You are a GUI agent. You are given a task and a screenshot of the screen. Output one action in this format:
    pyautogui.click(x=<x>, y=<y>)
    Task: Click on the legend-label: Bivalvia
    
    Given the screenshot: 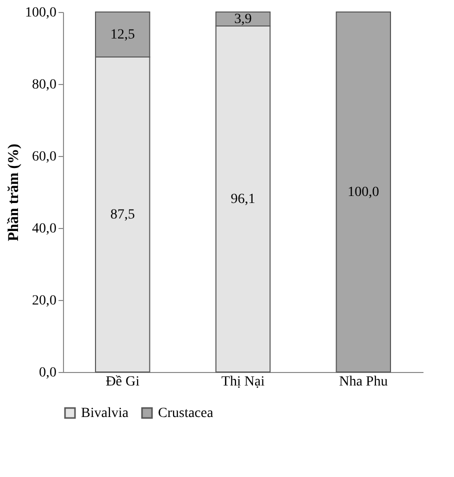 What is the action you would take?
    pyautogui.click(x=105, y=413)
    